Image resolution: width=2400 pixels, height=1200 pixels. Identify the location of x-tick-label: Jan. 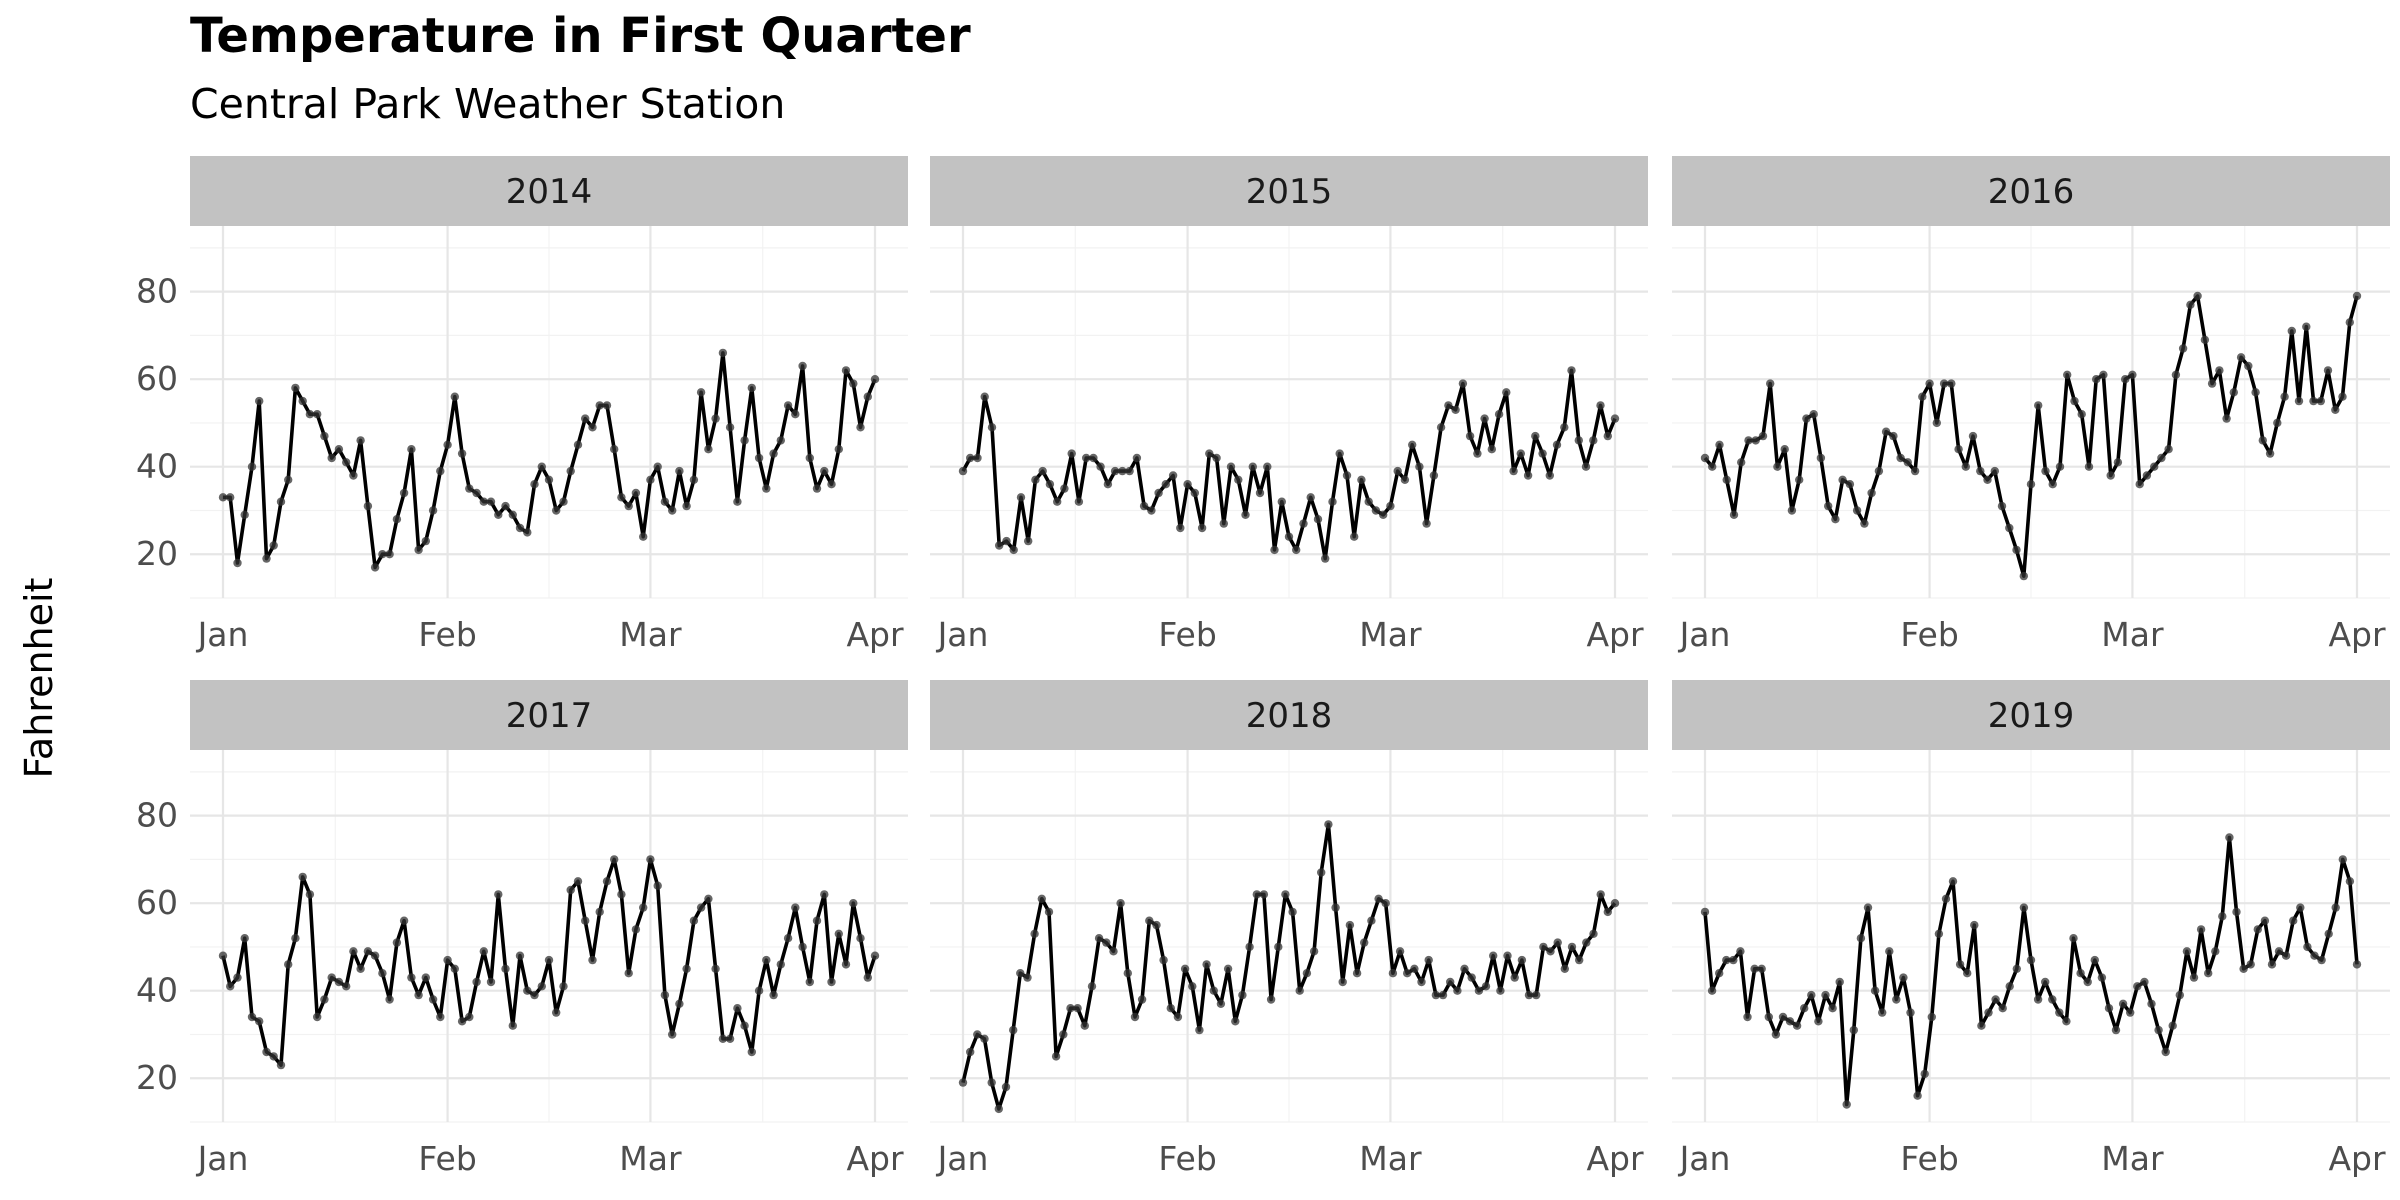
(962, 1158).